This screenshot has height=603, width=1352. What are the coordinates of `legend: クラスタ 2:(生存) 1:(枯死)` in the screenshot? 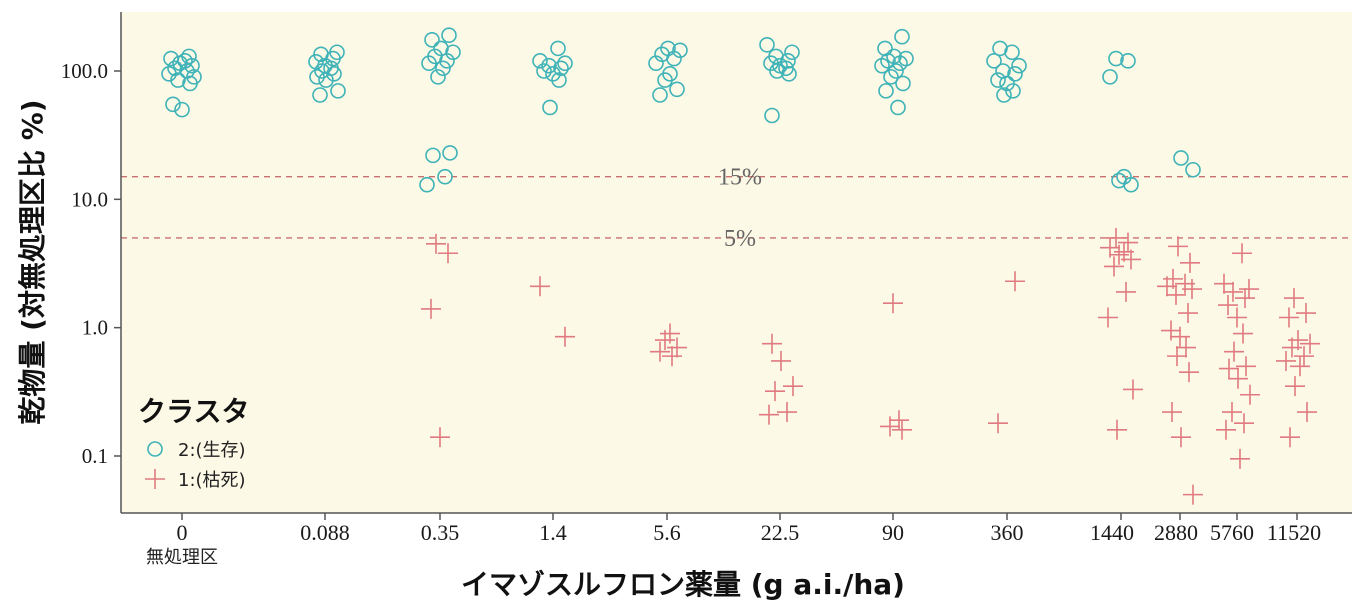 It's located at (193, 443).